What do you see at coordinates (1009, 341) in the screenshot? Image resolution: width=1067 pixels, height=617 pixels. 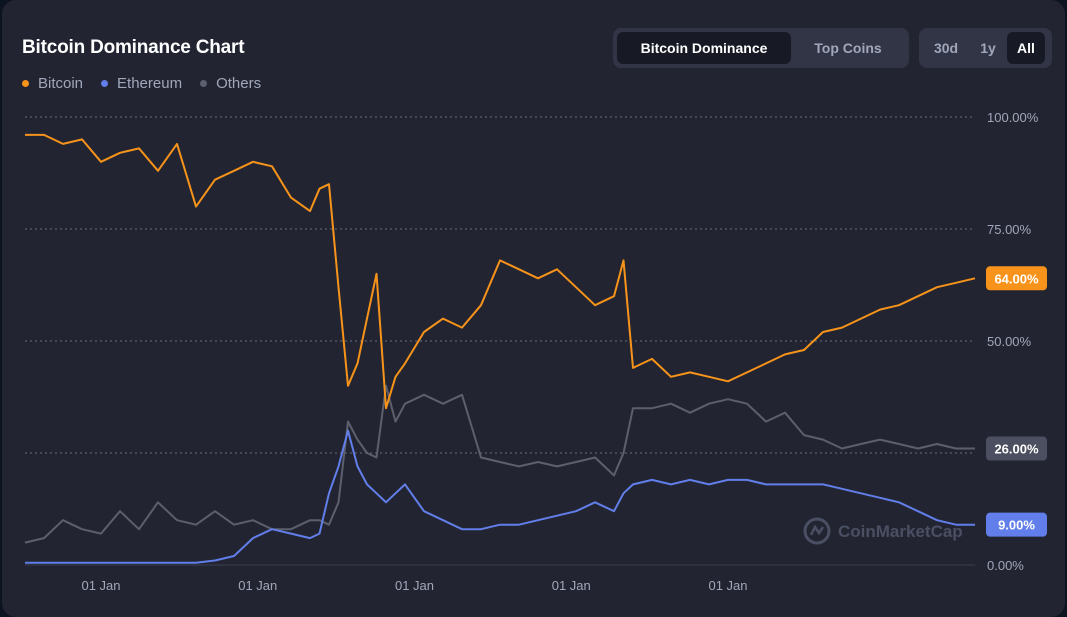 I see `y-tick-label: 50.00%` at bounding box center [1009, 341].